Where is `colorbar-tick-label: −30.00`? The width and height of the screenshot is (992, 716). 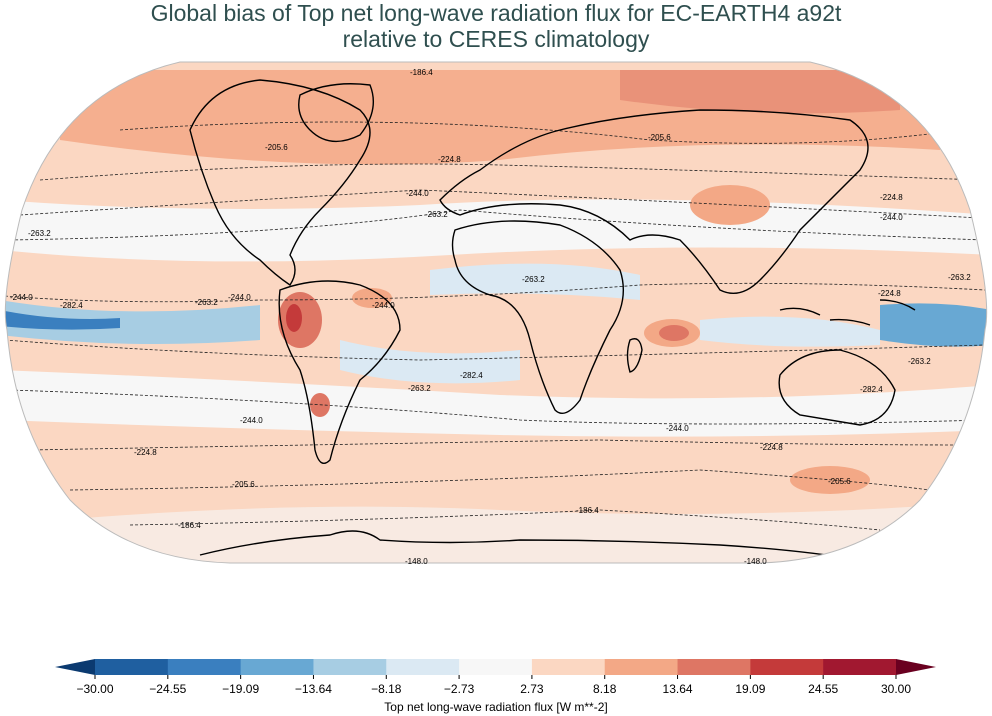
colorbar-tick-label: −30.00 is located at coordinates (94, 689).